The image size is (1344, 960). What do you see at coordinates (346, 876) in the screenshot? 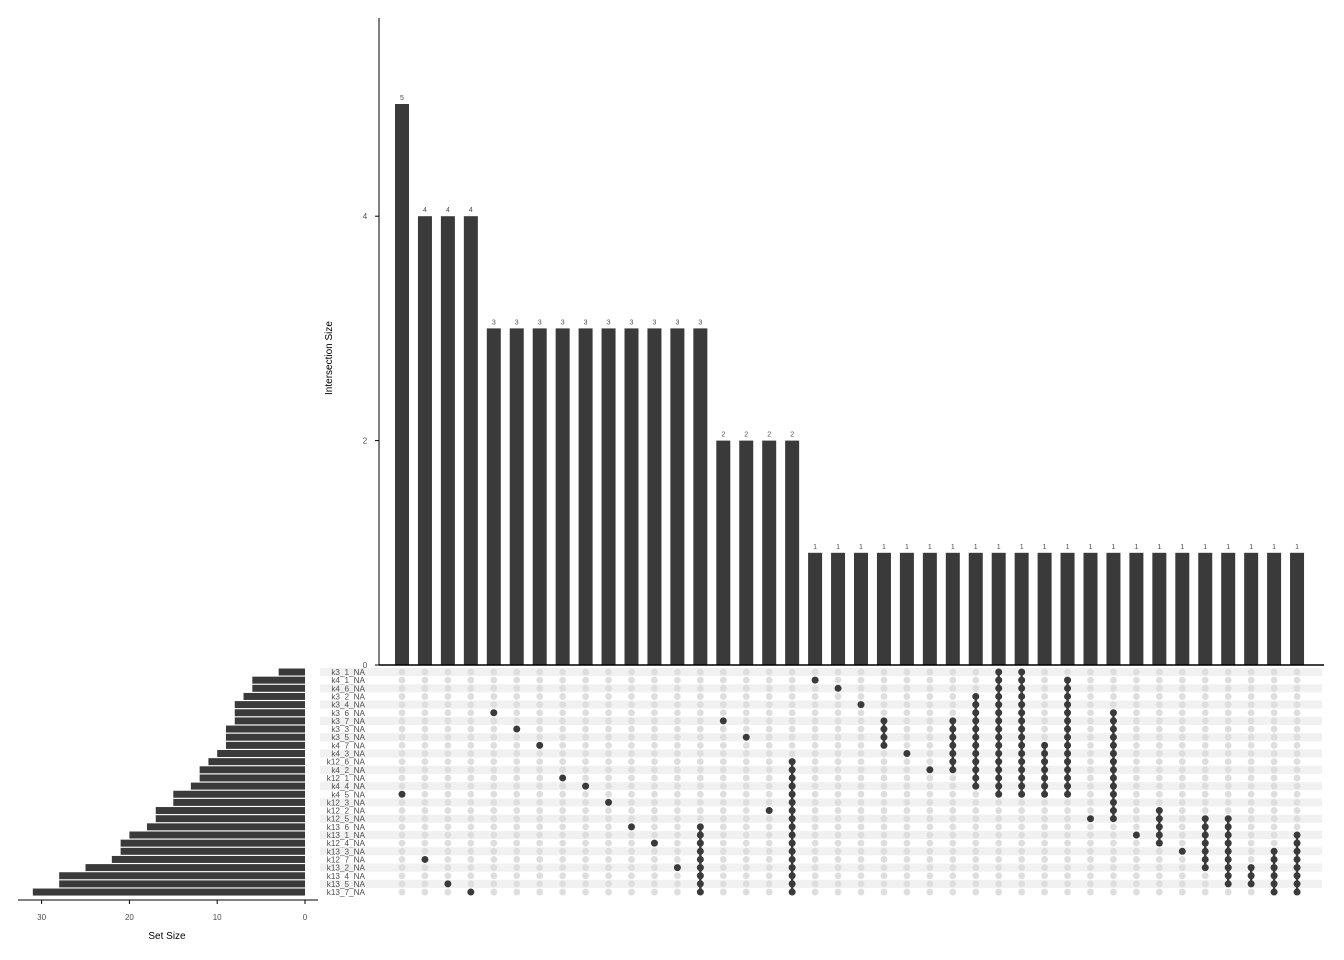
I see `set-name-label: k13_4_NA` at bounding box center [346, 876].